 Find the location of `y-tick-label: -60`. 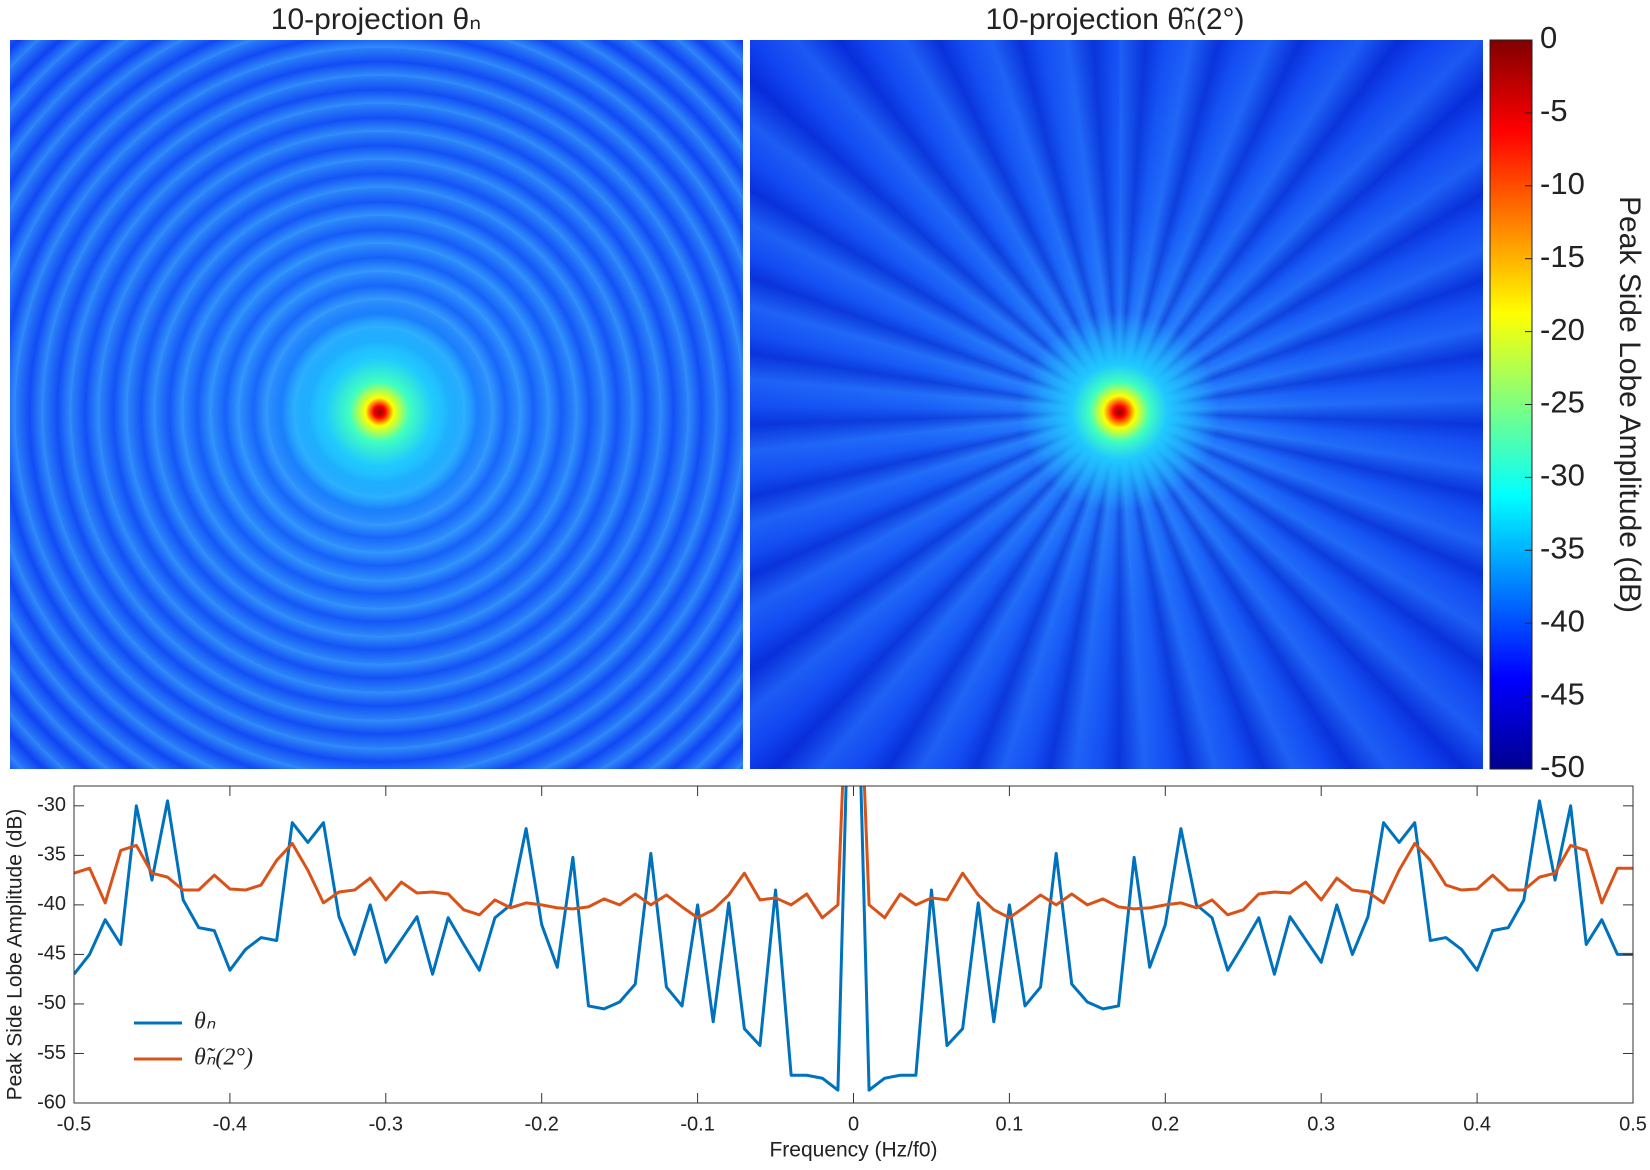

y-tick-label: -60 is located at coordinates (51, 1102).